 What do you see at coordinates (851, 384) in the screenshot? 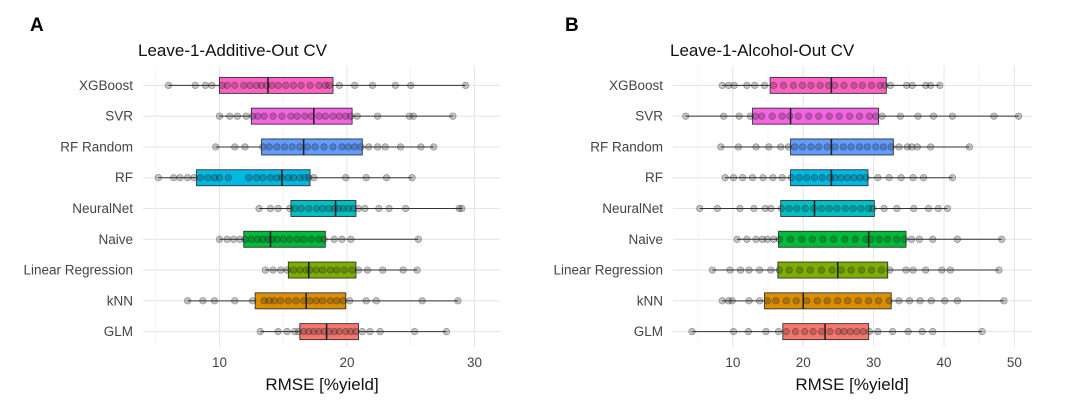
I see `x-axis-label-b: RMSE [%yield]` at bounding box center [851, 384].